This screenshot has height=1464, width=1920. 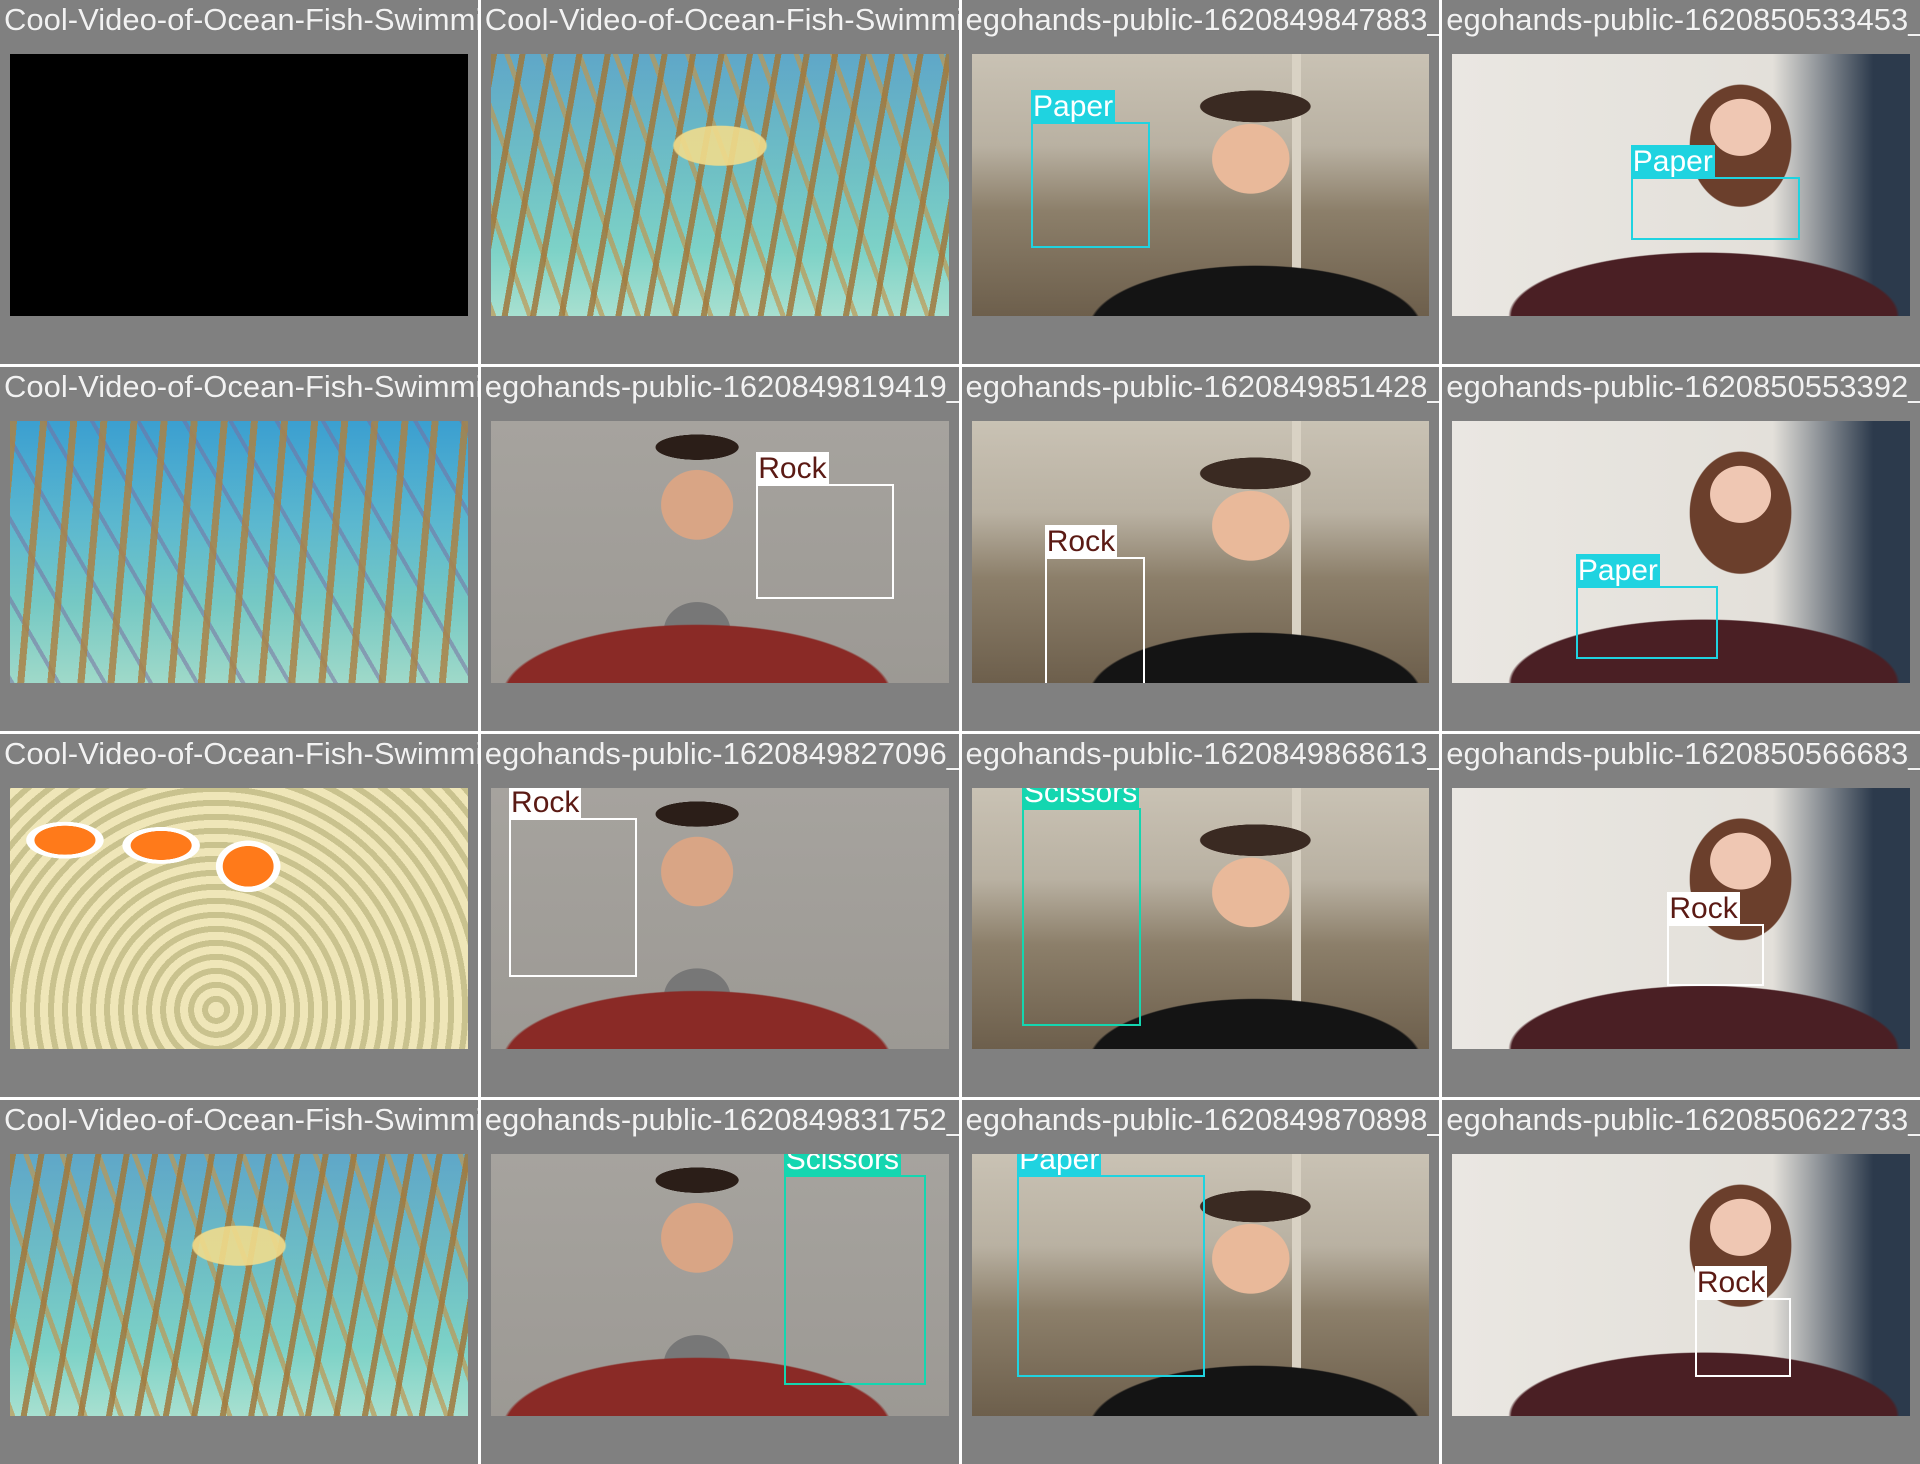 What do you see at coordinates (1683, 386) in the screenshot?
I see `tile-title: egohands-public-1620850553392_jpg` at bounding box center [1683, 386].